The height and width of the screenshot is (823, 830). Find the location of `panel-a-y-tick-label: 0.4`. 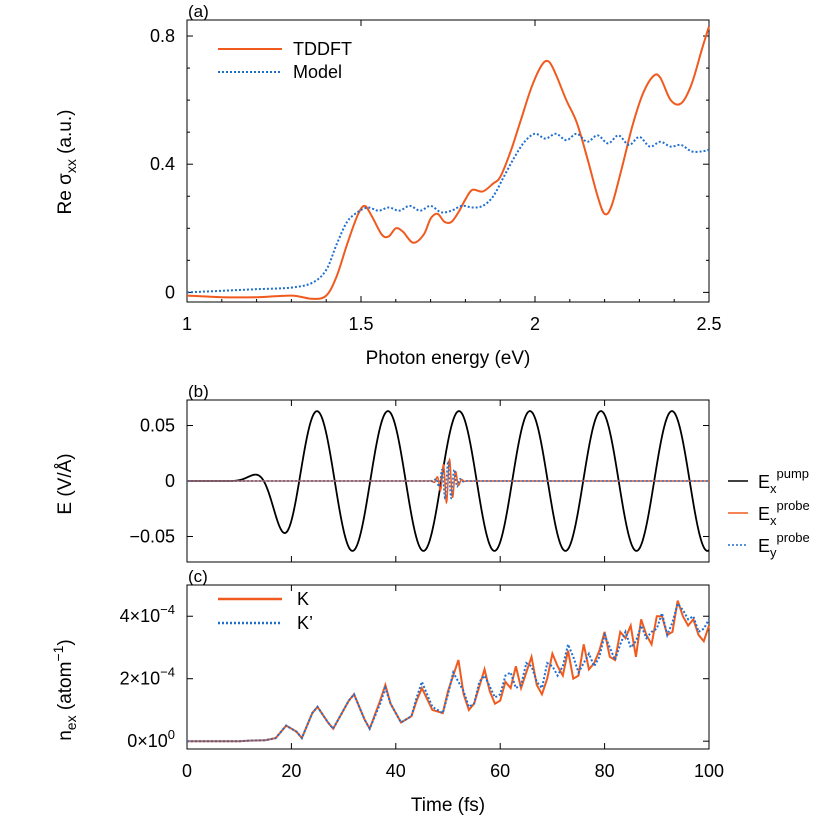

panel-a-y-tick-label: 0.4 is located at coordinates (162, 164).